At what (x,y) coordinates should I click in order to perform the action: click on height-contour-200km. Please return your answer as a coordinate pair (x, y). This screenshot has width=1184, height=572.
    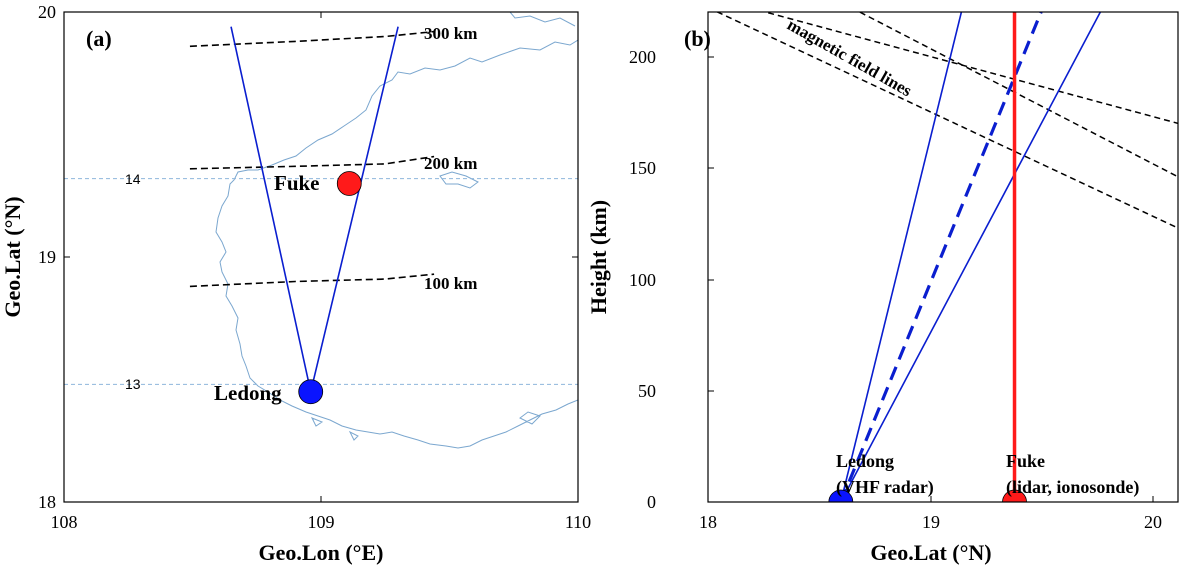
    Looking at the image, I should click on (312, 162).